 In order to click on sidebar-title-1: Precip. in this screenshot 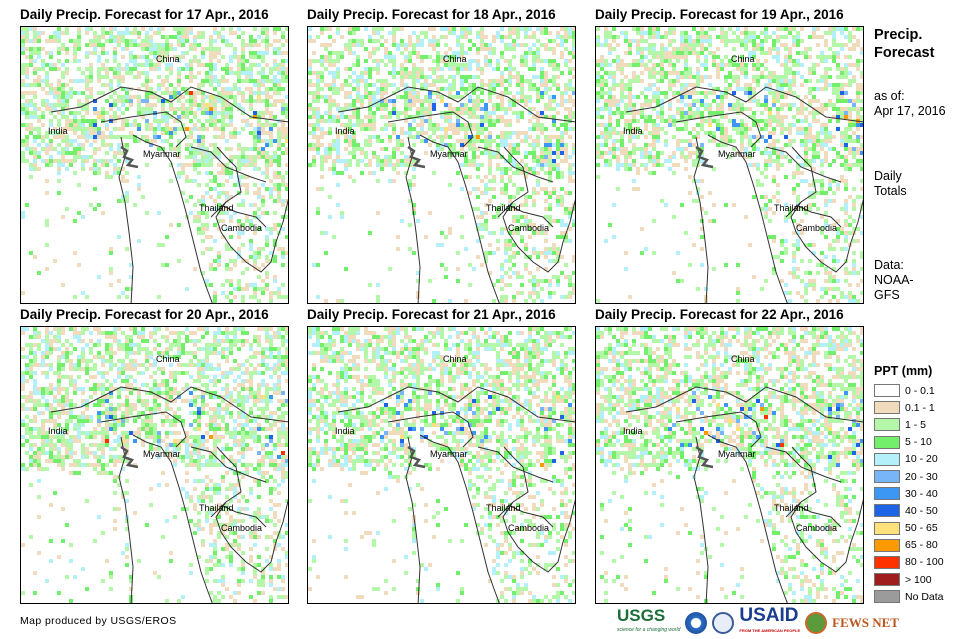, I will do `click(898, 35)`.